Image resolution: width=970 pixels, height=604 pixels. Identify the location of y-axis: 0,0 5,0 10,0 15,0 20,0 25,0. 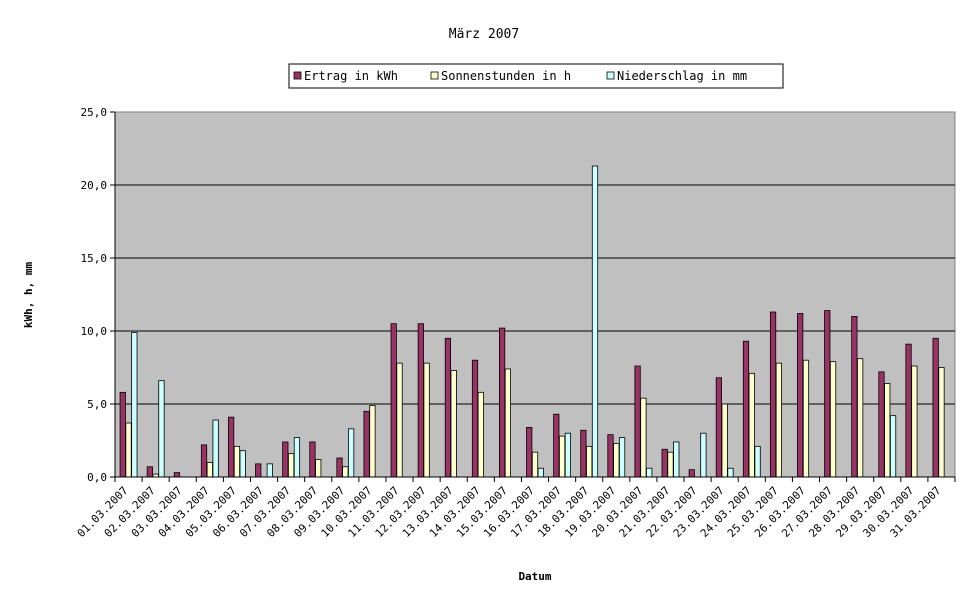
(98, 295).